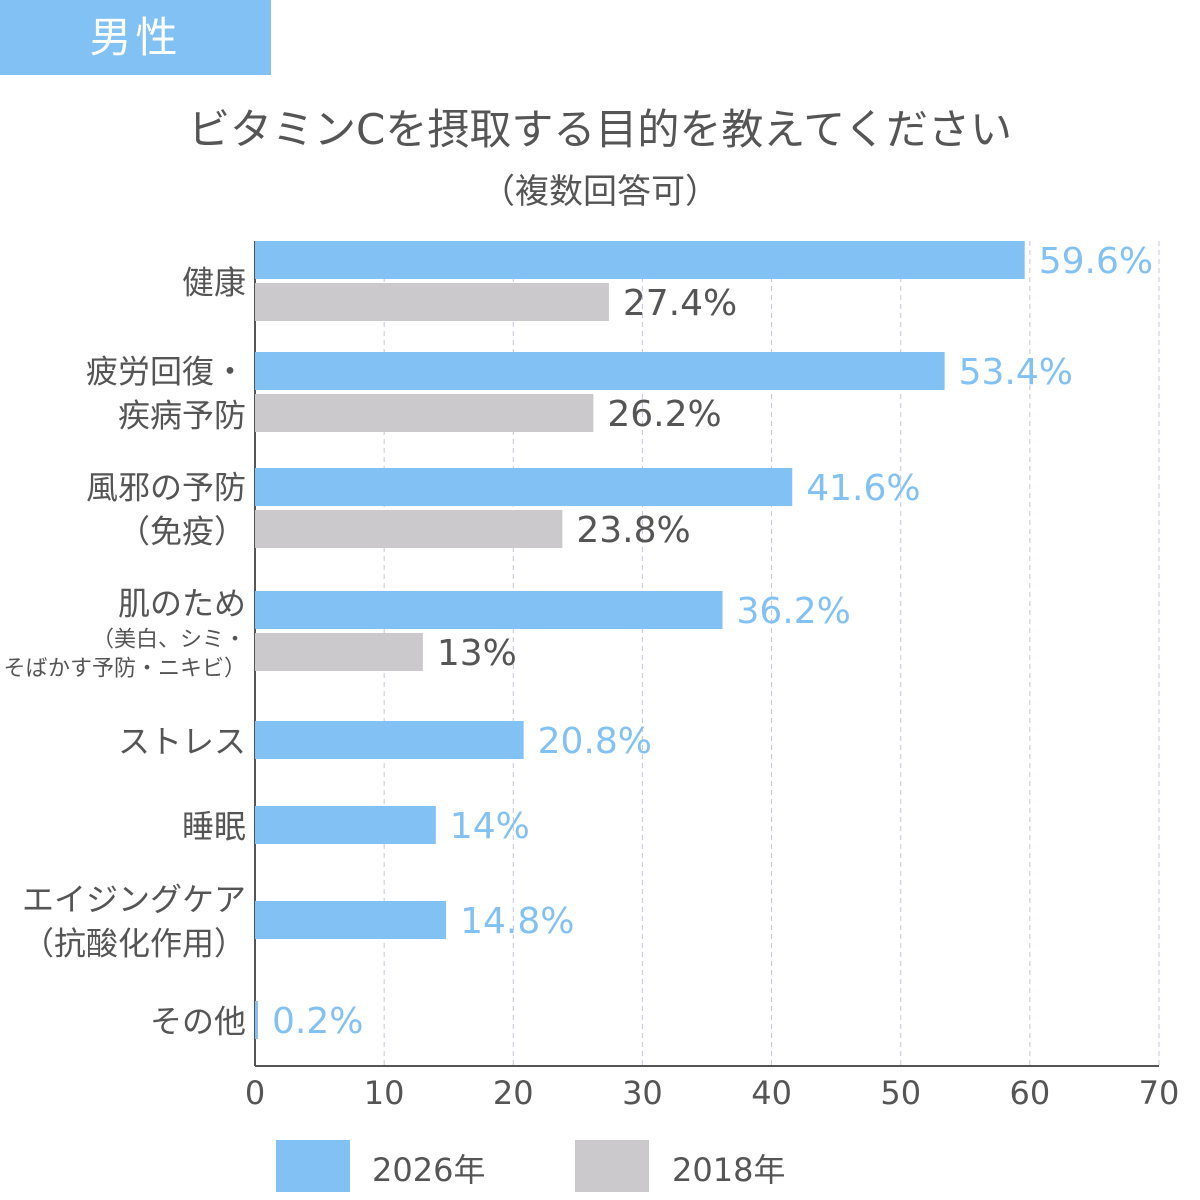 The image size is (1200, 1200). What do you see at coordinates (771, 1093) in the screenshot?
I see `x-tick-label-40: 40` at bounding box center [771, 1093].